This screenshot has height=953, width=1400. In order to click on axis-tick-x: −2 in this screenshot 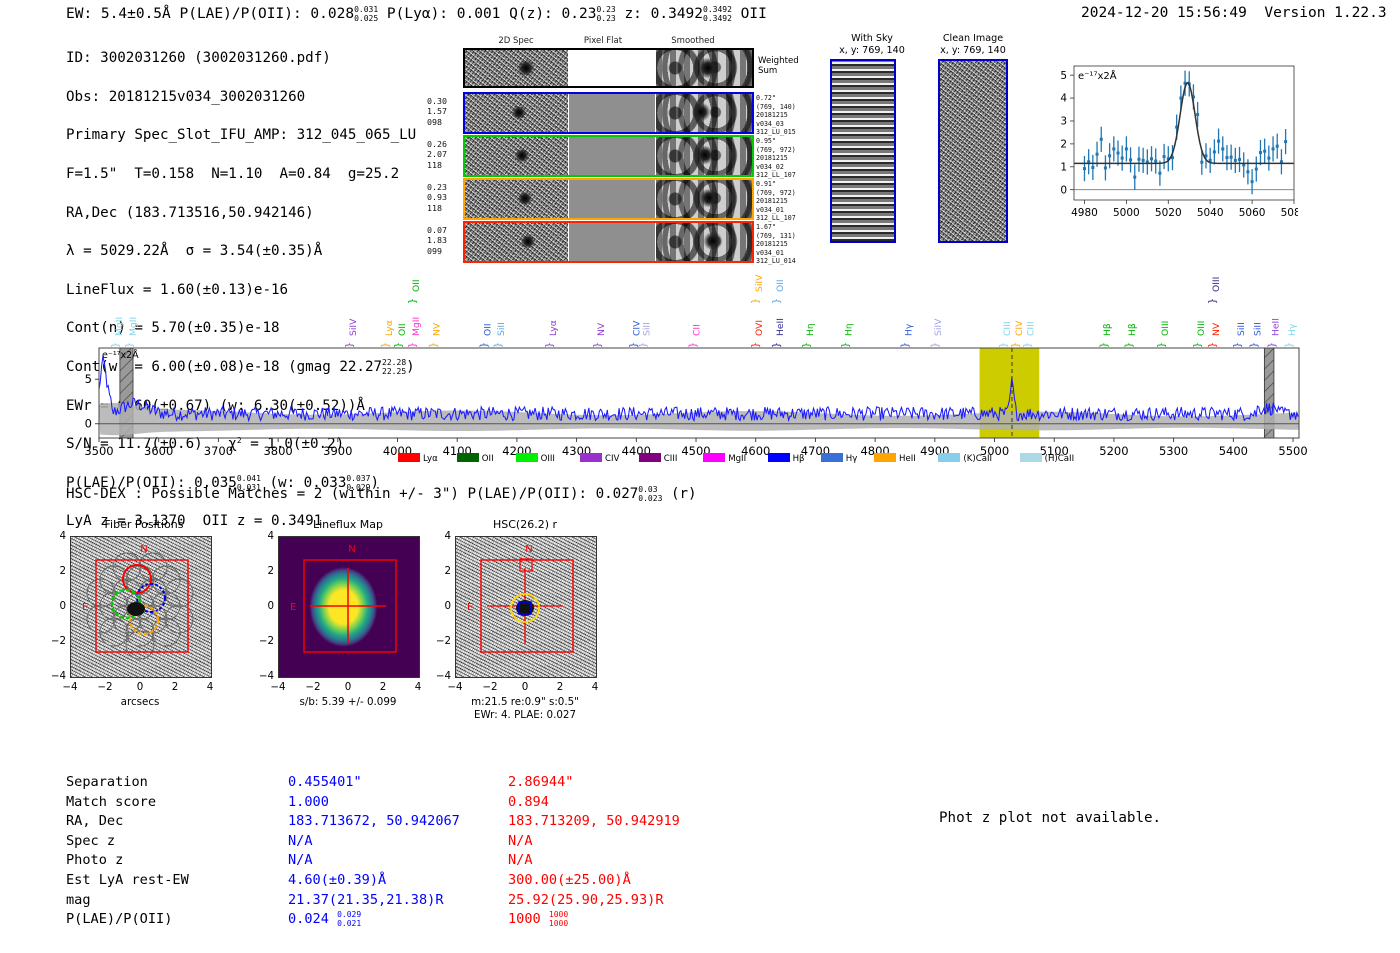, I will do `click(490, 687)`.